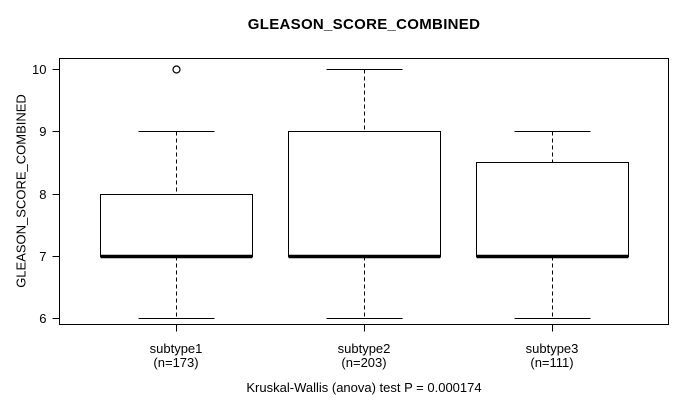 The width and height of the screenshot is (700, 400). What do you see at coordinates (364, 362) in the screenshot?
I see `group-n-label: (n=203)` at bounding box center [364, 362].